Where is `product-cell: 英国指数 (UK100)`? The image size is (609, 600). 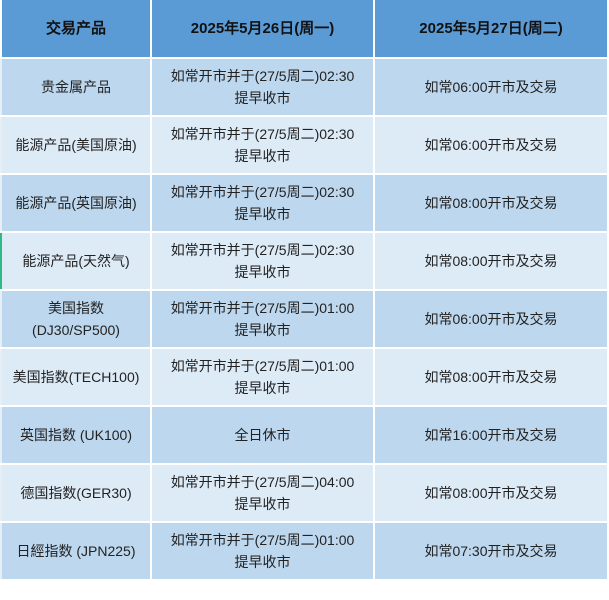
product-cell: 英国指数 (UK100) is located at coordinates (76, 435).